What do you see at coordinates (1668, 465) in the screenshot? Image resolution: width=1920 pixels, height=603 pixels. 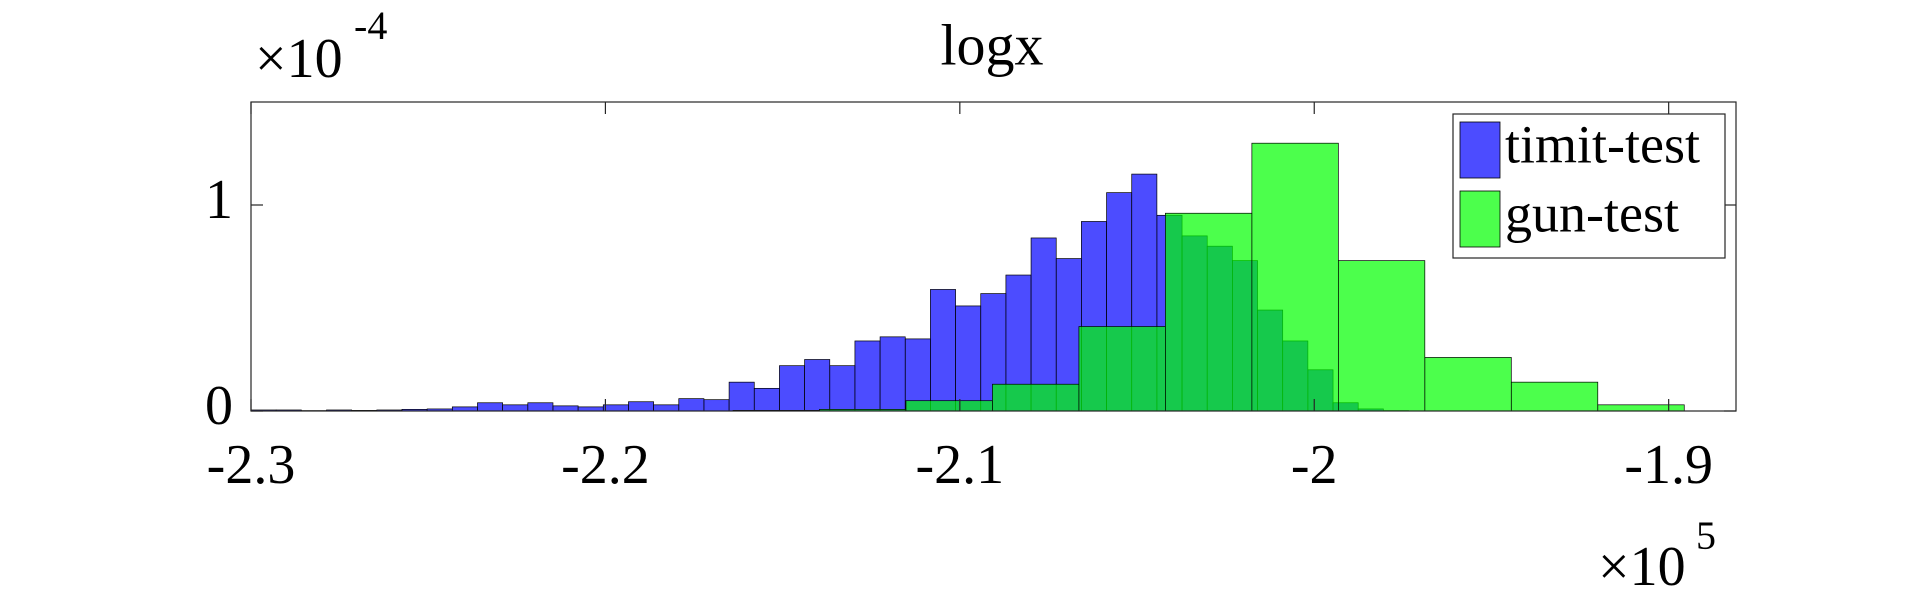 I see `x-tick-label: -1.9` at bounding box center [1668, 465].